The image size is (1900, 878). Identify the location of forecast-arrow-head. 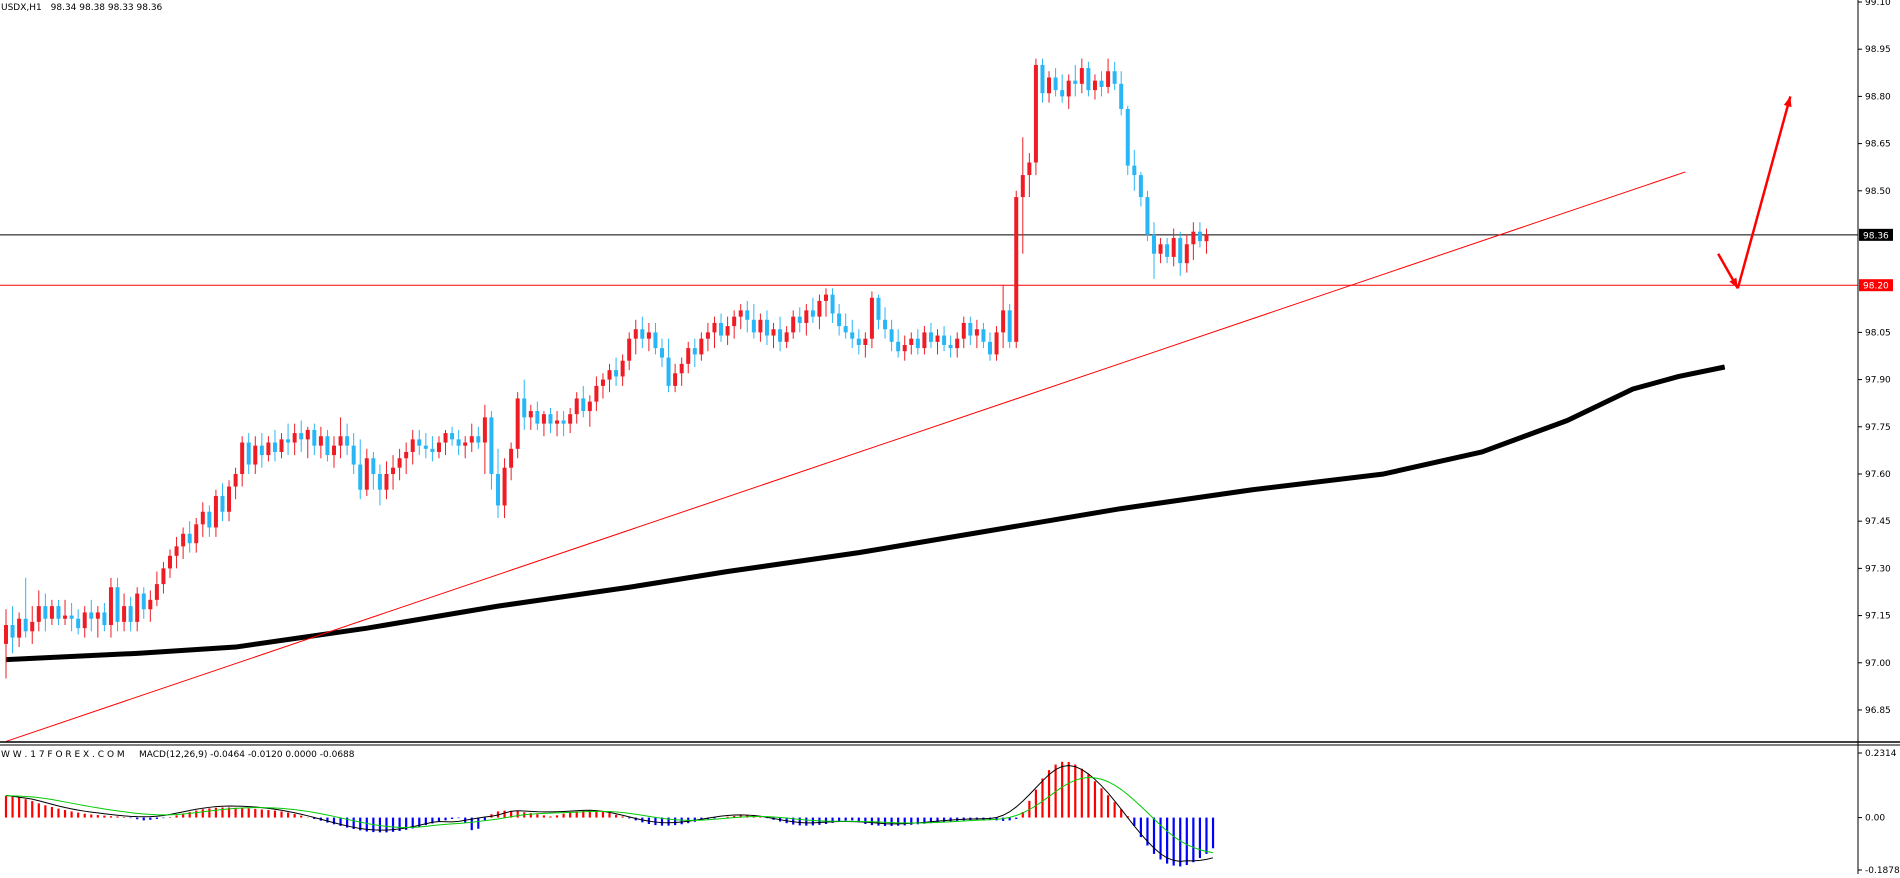
(1733, 283).